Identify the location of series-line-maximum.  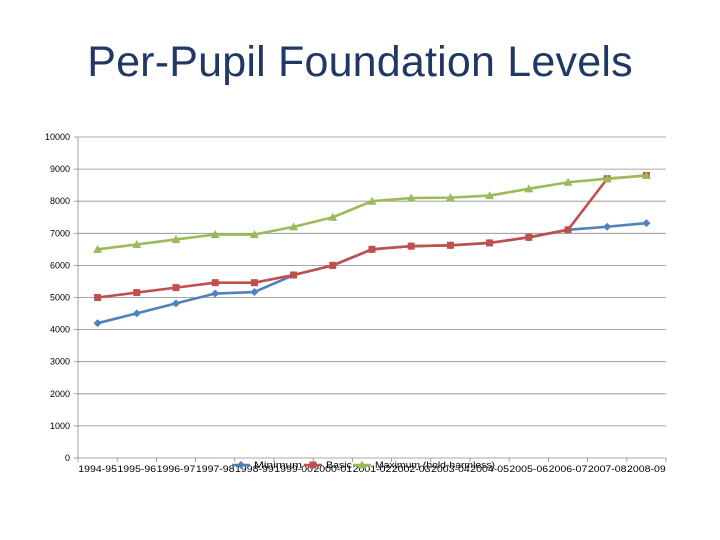
(372, 212).